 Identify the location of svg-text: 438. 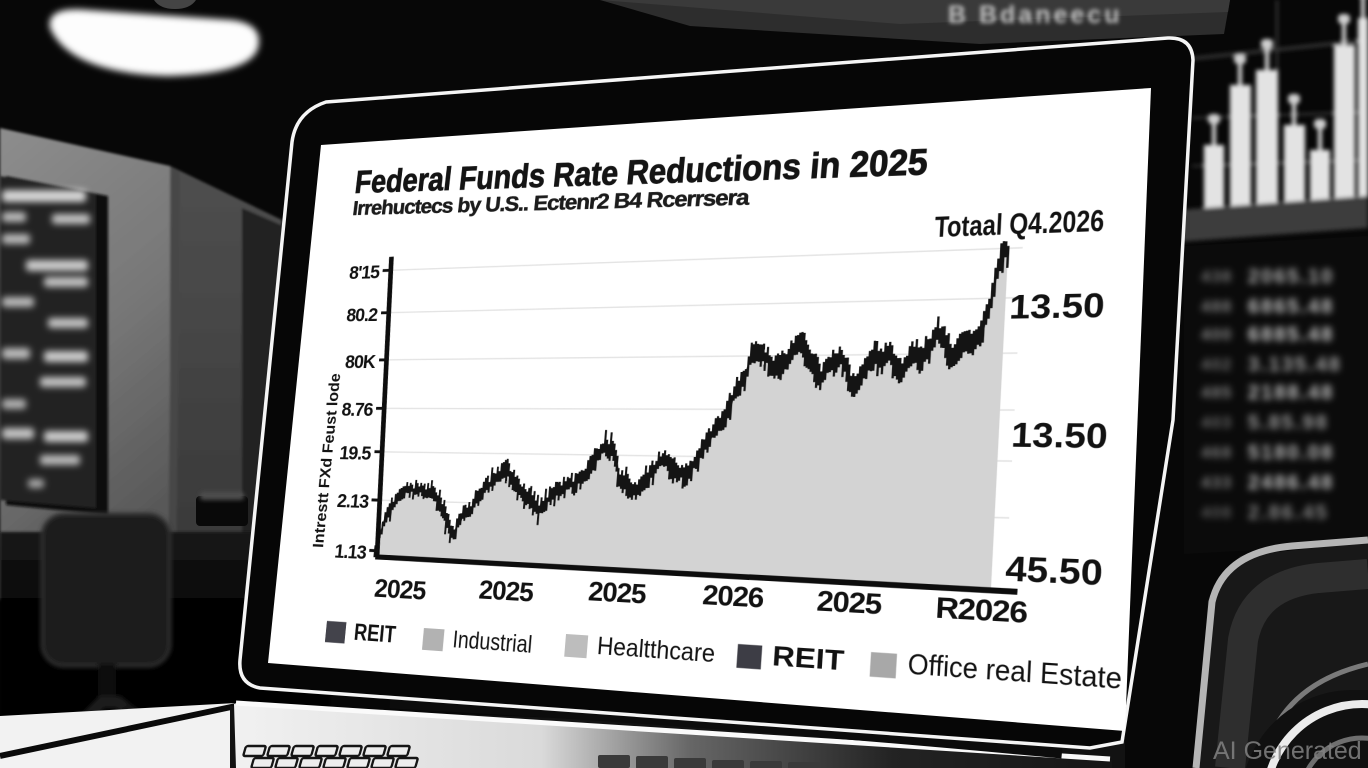
(1216, 276).